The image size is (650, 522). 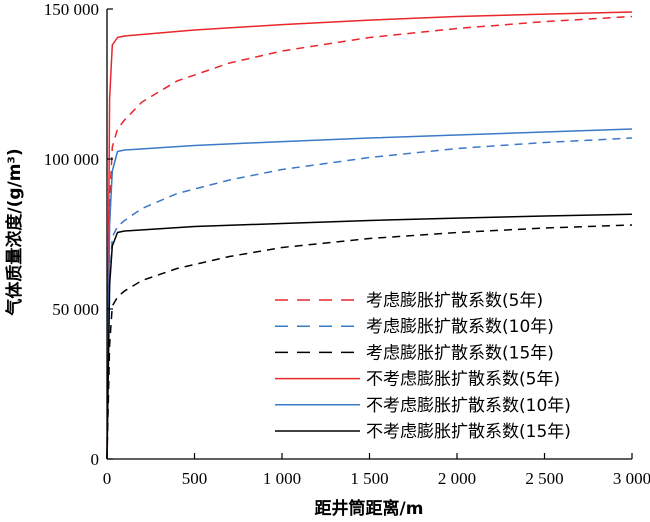 I want to click on x-tick-label: 0, so click(x=107, y=478).